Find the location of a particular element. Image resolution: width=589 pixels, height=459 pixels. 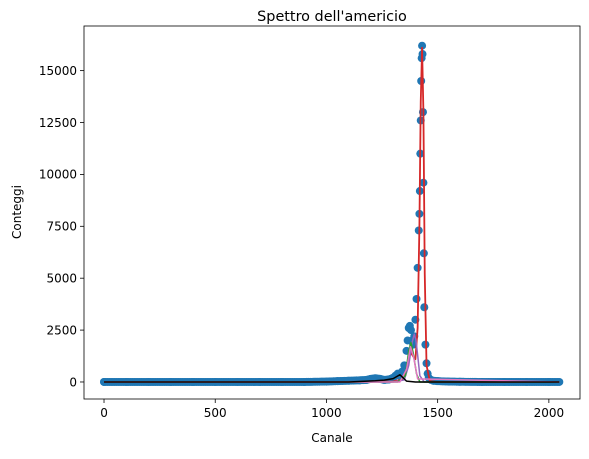

x-axis-ticks: 0 500 1000 1500 2000 is located at coordinates (332, 409).